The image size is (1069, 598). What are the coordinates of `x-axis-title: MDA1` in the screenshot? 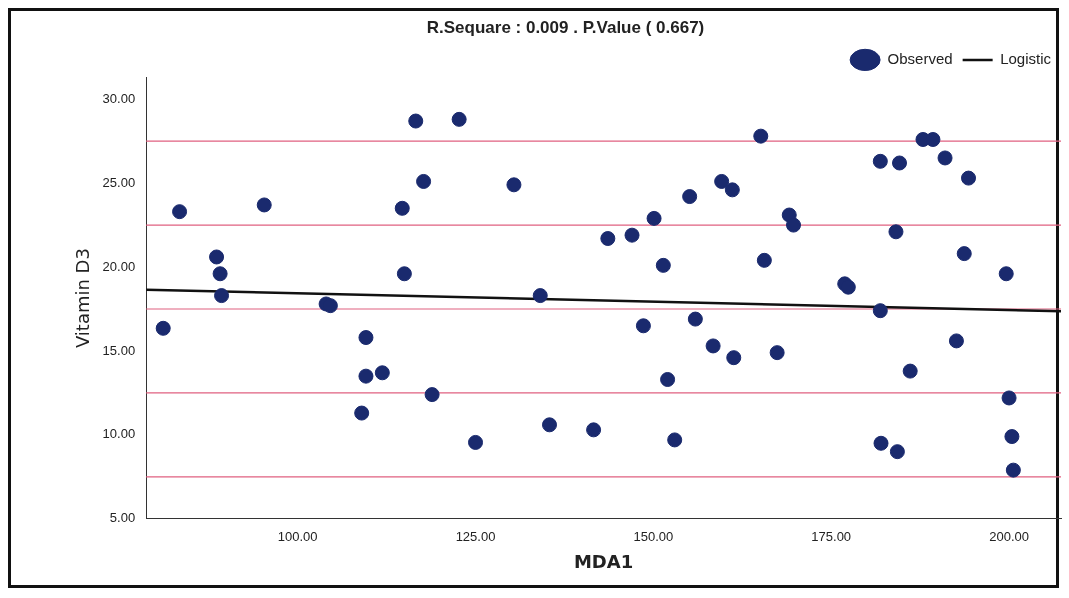 It's located at (603, 561).